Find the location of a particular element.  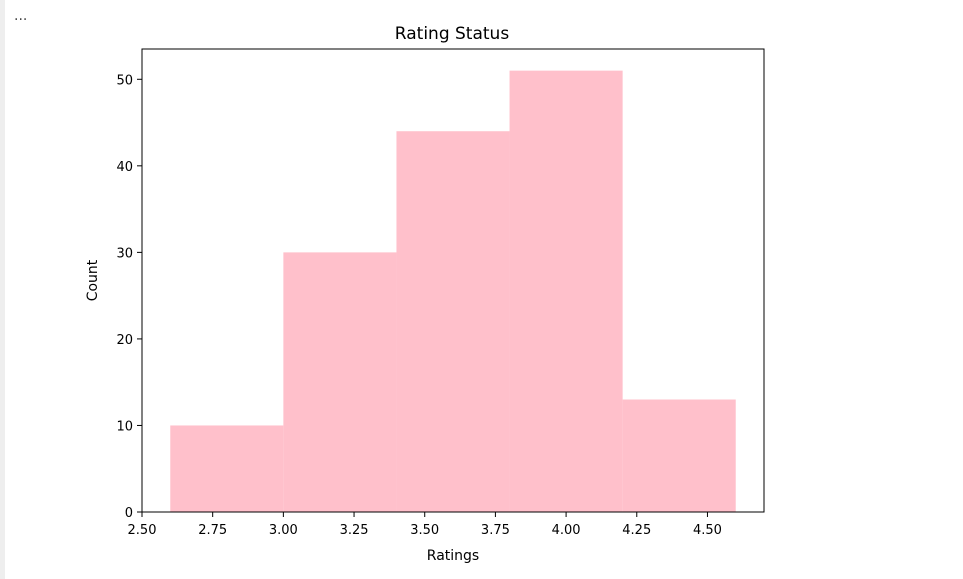

x-tick-label: 3.75 is located at coordinates (495, 530).